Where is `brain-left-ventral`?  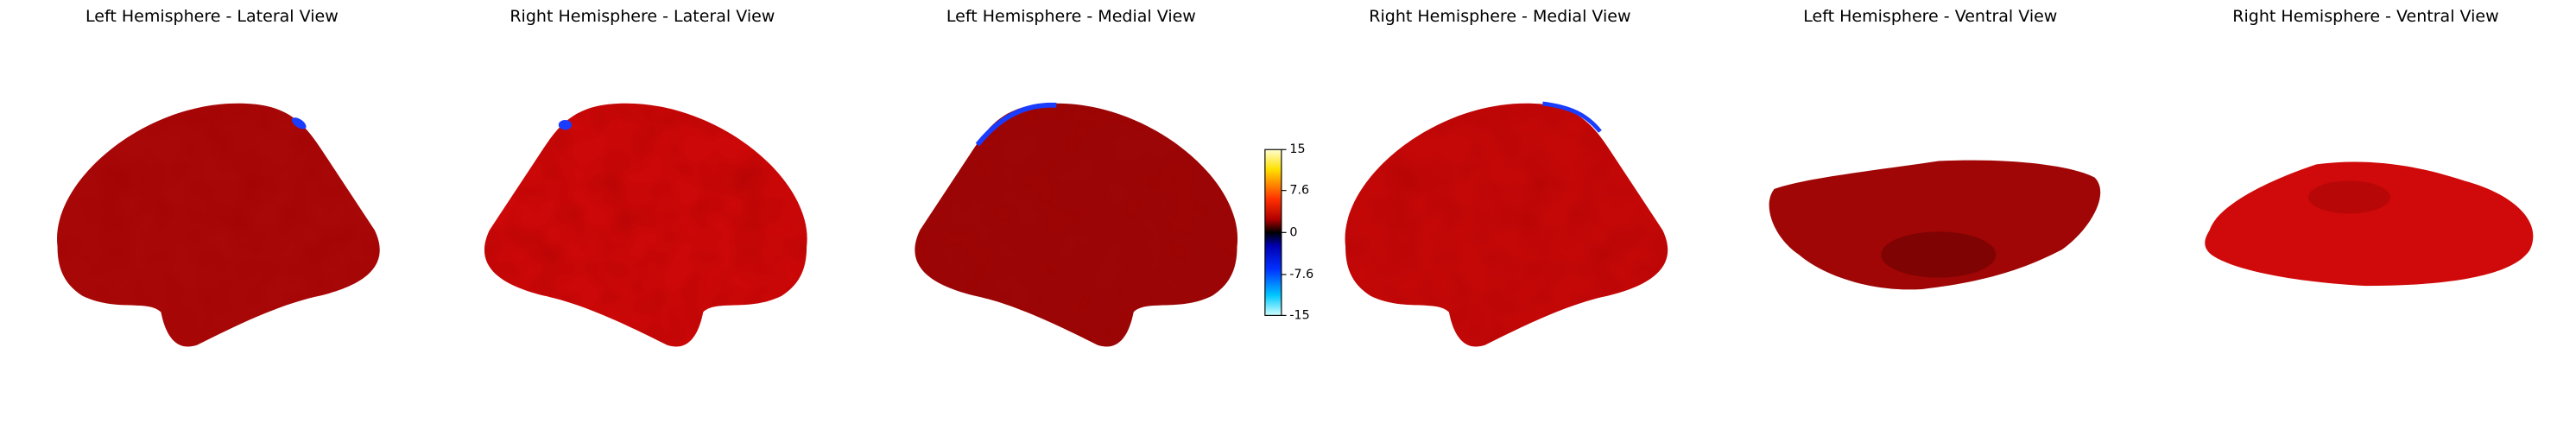 brain-left-ventral is located at coordinates (1935, 225).